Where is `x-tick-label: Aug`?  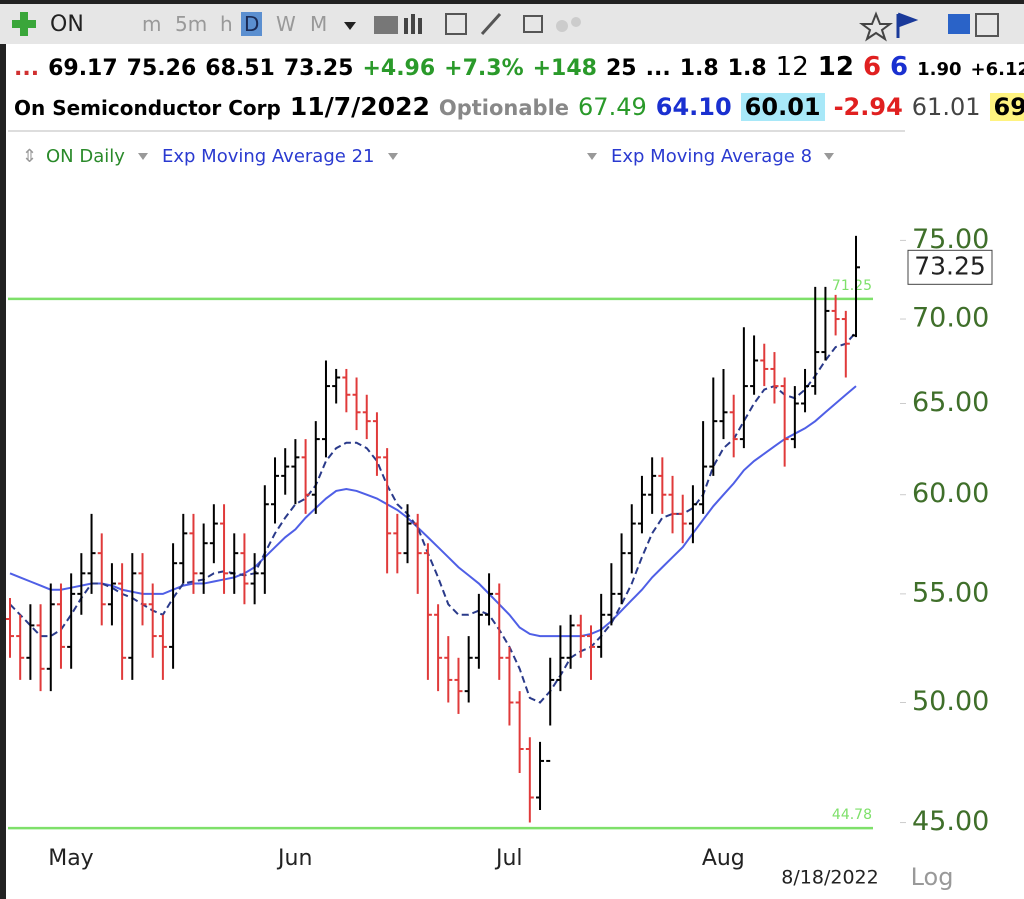 x-tick-label: Aug is located at coordinates (723, 858).